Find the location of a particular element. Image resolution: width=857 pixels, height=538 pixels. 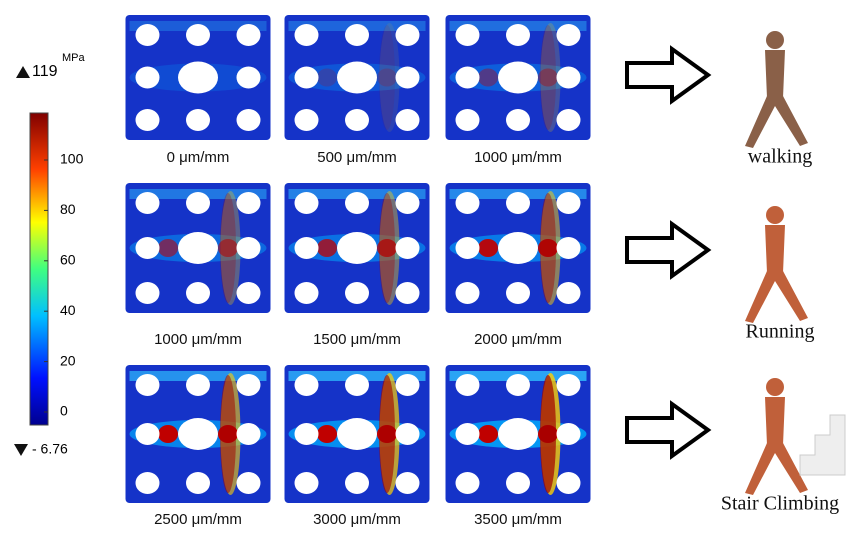

tick-label: 80 is located at coordinates (68, 209).